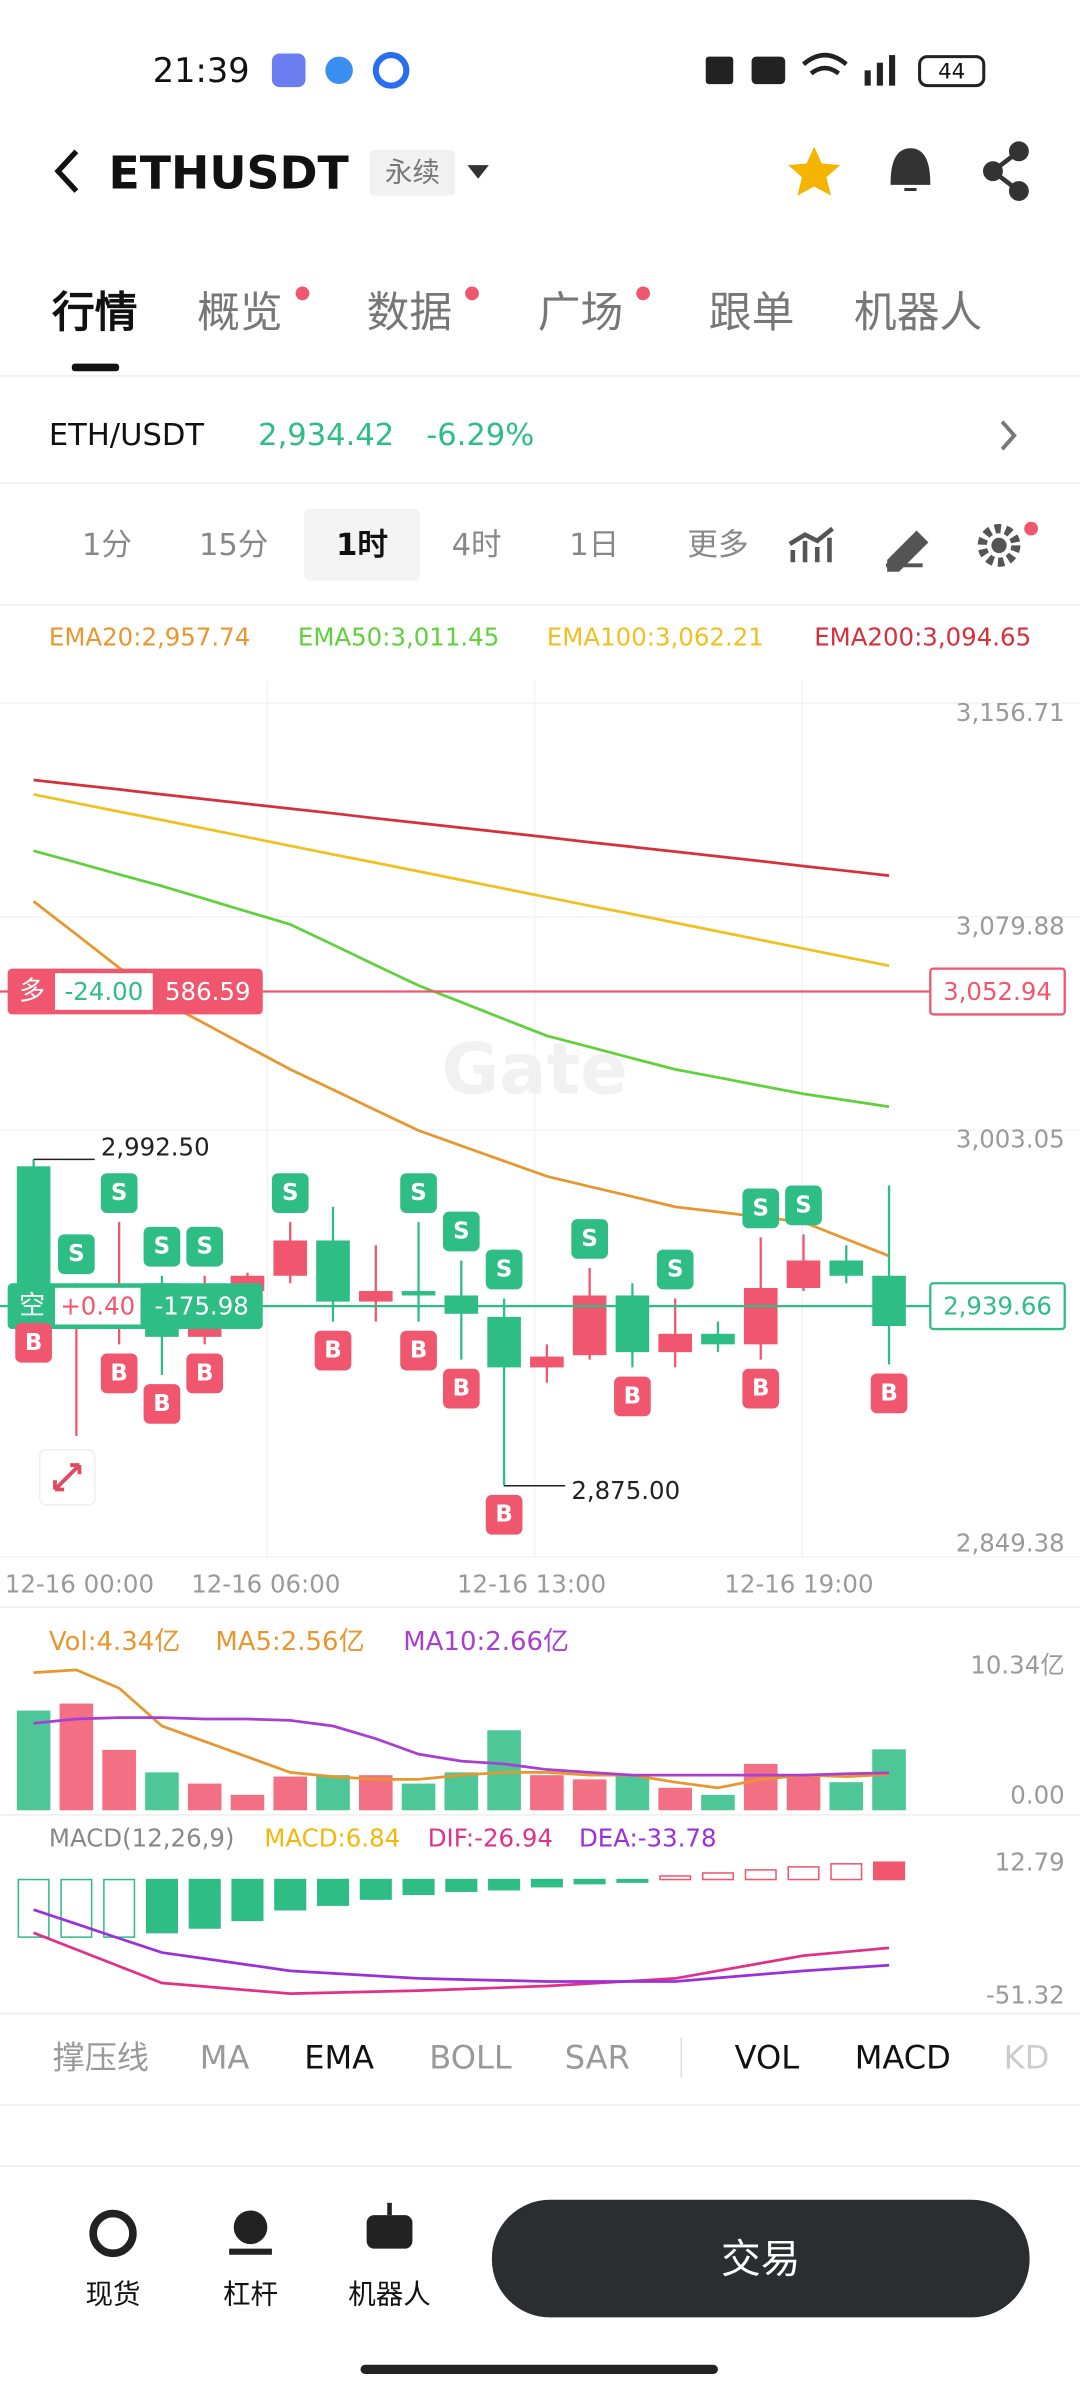 The height and width of the screenshot is (2400, 1080). What do you see at coordinates (101, 2058) in the screenshot?
I see `indicator-tab: 撑压线` at bounding box center [101, 2058].